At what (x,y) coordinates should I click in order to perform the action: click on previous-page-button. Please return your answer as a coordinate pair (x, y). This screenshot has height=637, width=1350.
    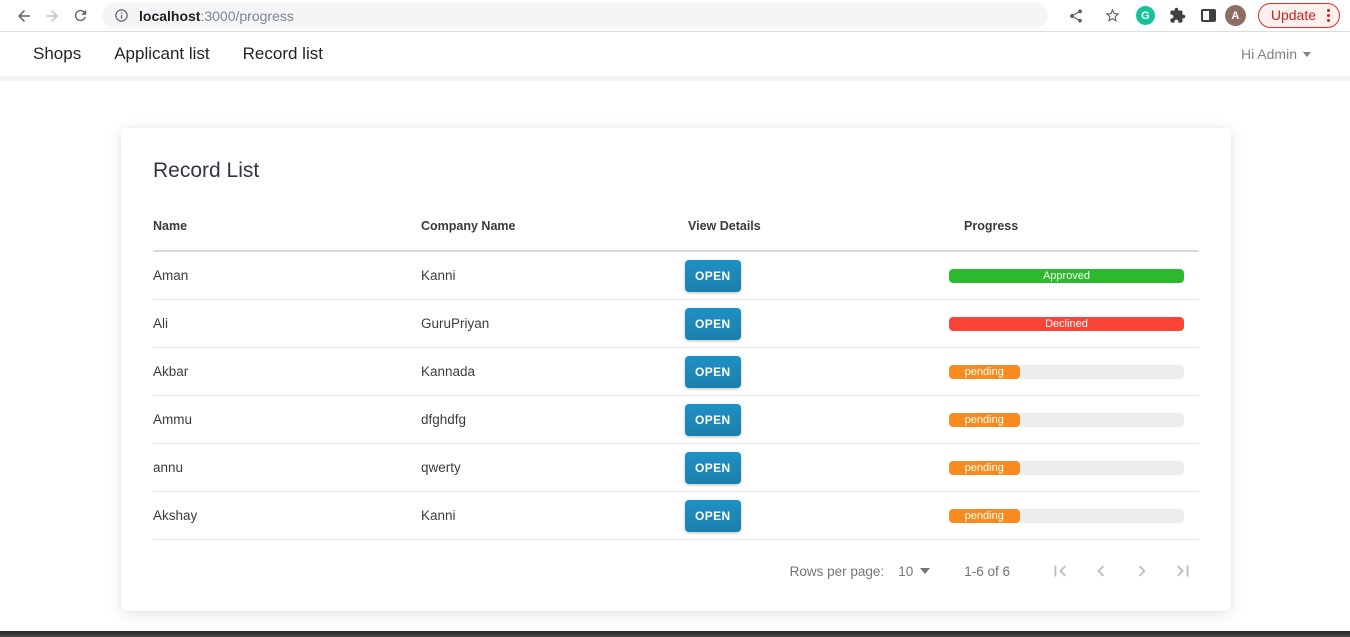
    Looking at the image, I should click on (1101, 571).